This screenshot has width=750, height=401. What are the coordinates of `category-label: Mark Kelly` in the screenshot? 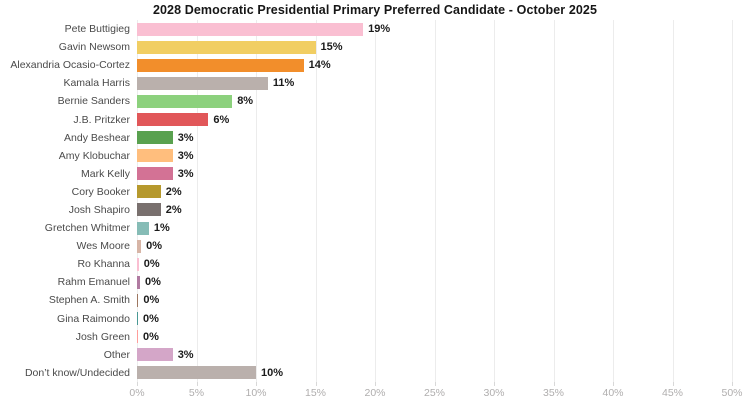 It's located at (105, 173).